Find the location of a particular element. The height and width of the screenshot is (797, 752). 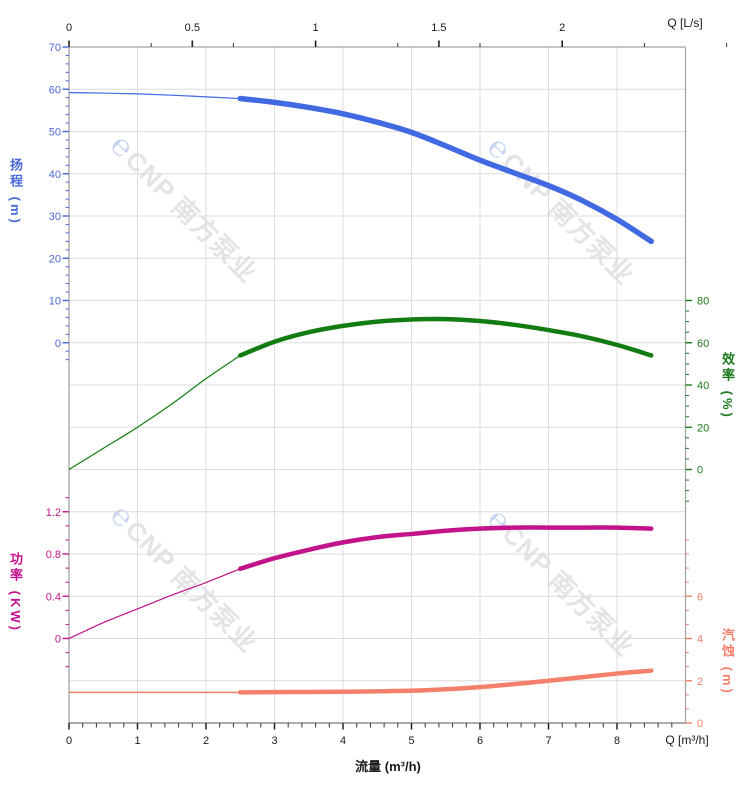

svg-text: 7 is located at coordinates (548, 741).